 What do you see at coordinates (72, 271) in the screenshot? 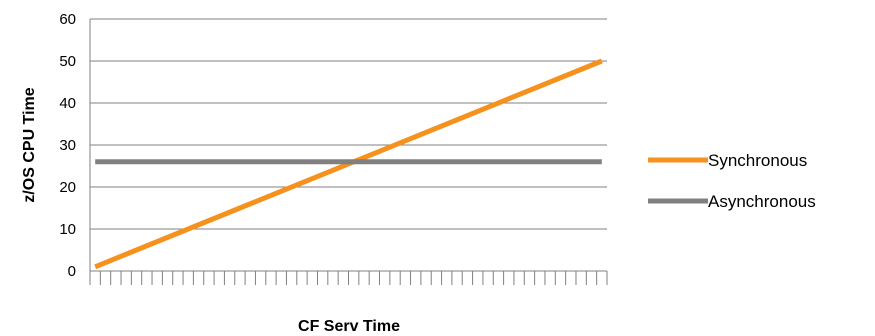
I see `y-tick-label: 0` at bounding box center [72, 271].